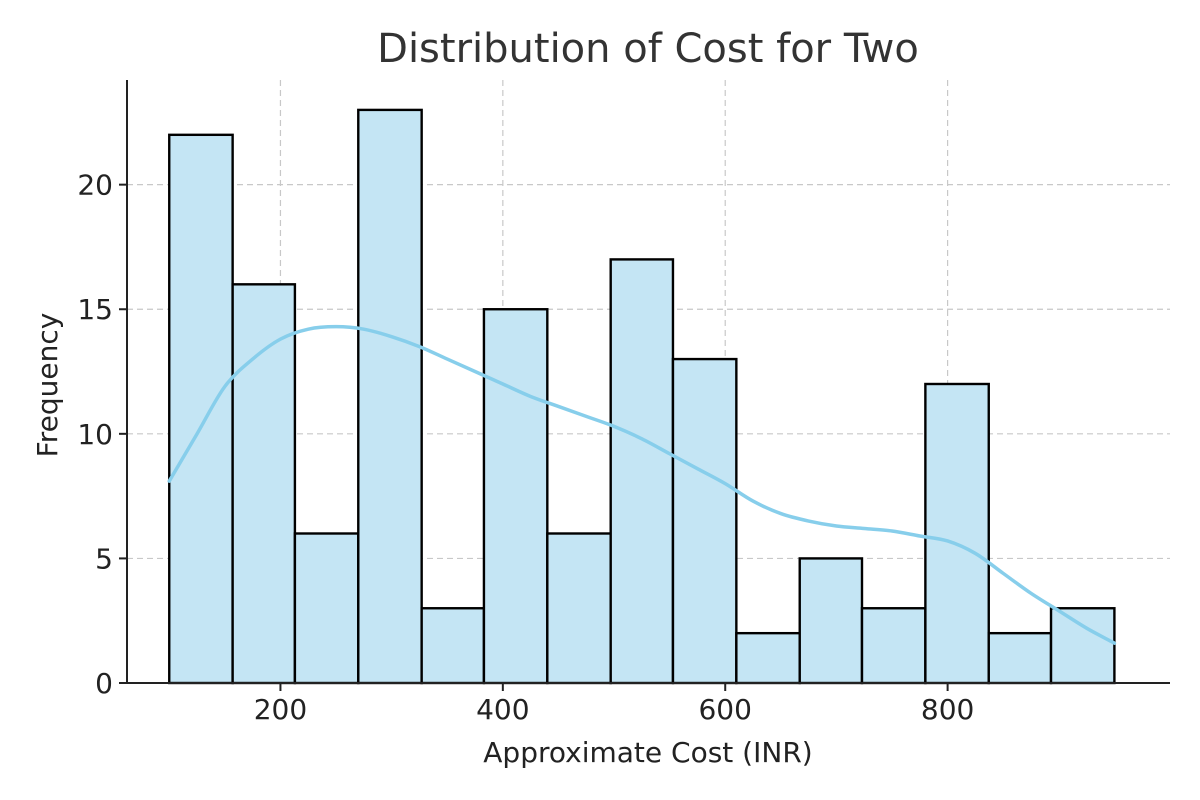 This screenshot has height=800, width=1200. Describe the element at coordinates (724, 709) in the screenshot. I see `x-tick-label-600: 600` at that location.